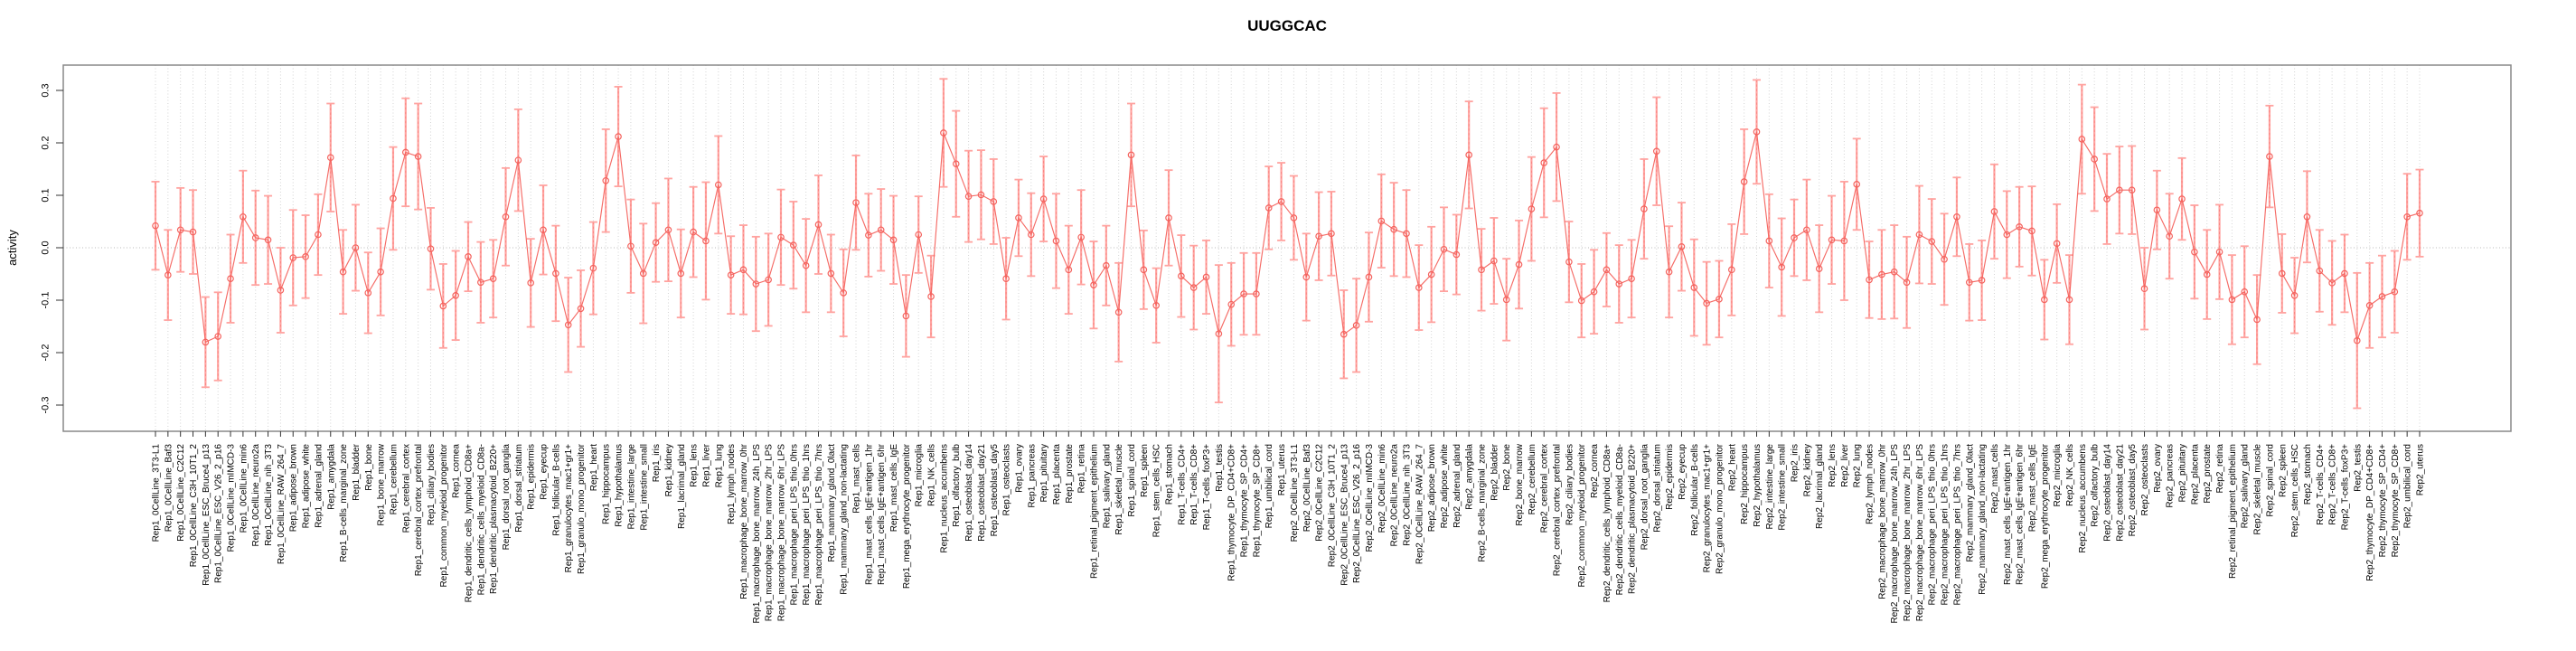  What do you see at coordinates (1946, 524) in the screenshot?
I see `x-tick-label: Rep2_macrophage_peri_LPS_thio_1hrs` at bounding box center [1946, 524].